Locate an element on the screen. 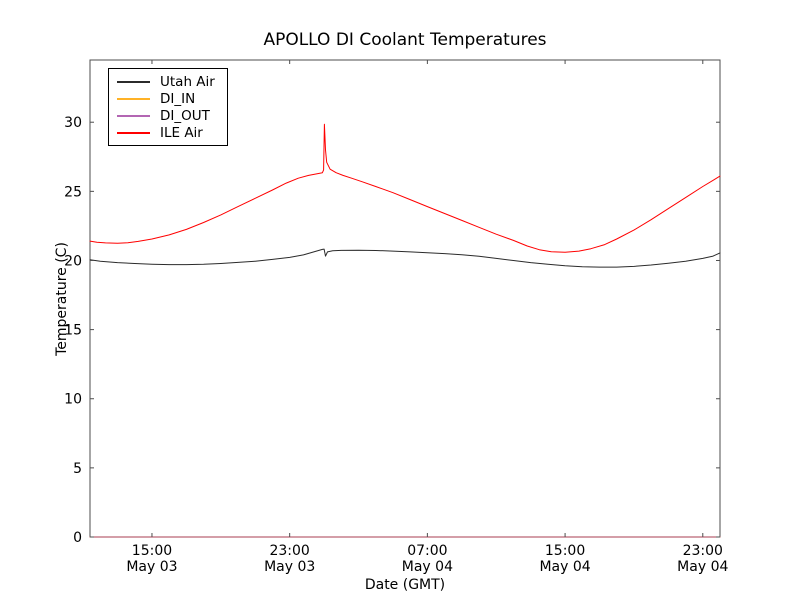 The width and height of the screenshot is (800, 600). legend-item-ile-air: ILE Air is located at coordinates (166, 132).